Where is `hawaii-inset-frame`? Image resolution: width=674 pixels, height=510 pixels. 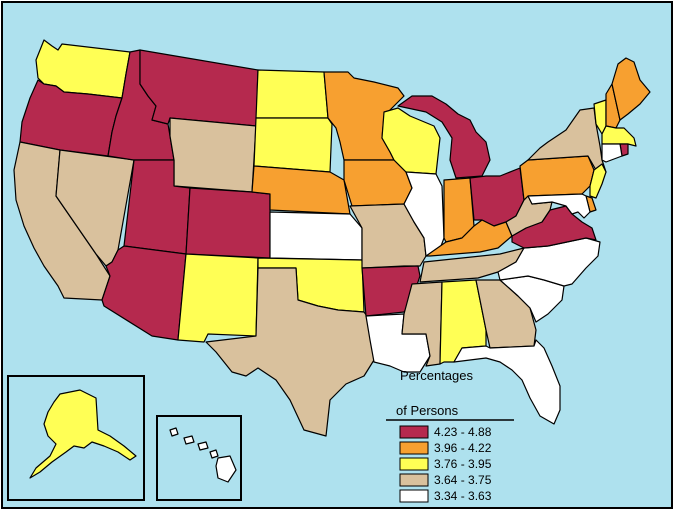
hawaii-inset-frame is located at coordinates (199, 458).